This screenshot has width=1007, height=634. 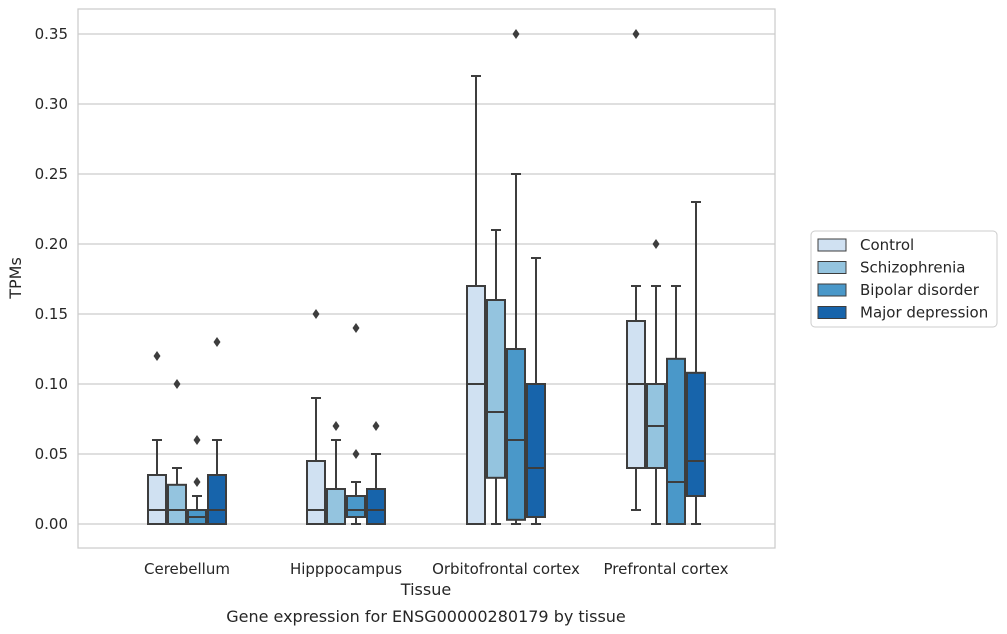 I want to click on y-tick-label: 0.05, so click(x=51, y=454).